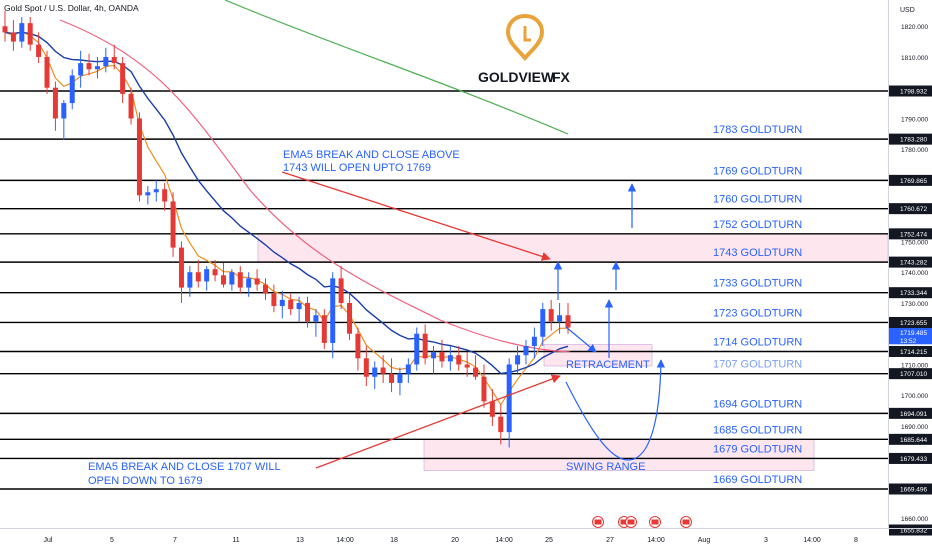 Image resolution: width=932 pixels, height=550 pixels. I want to click on swing-range-label: SWING RANGE, so click(605, 467).